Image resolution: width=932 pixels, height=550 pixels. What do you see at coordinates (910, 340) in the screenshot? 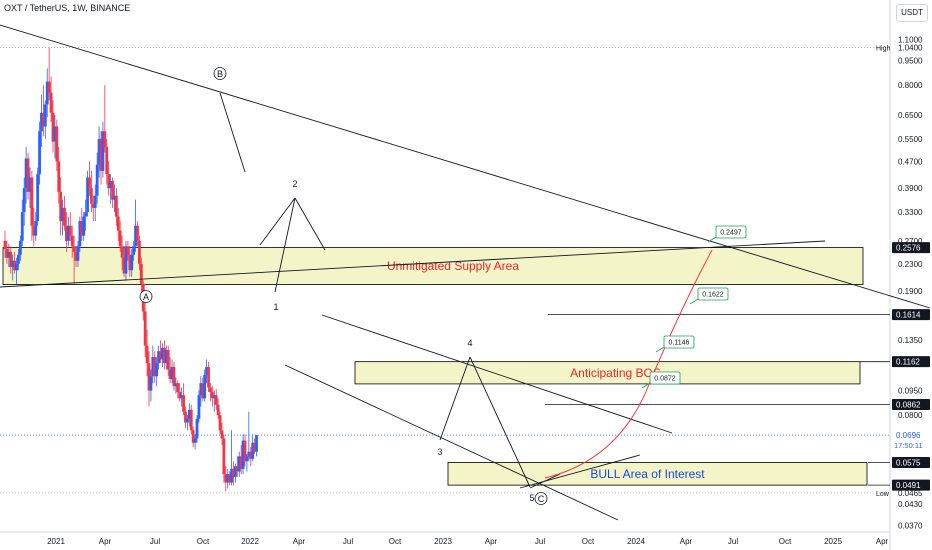
I see `y-tick-12: 0.1350` at bounding box center [910, 340].